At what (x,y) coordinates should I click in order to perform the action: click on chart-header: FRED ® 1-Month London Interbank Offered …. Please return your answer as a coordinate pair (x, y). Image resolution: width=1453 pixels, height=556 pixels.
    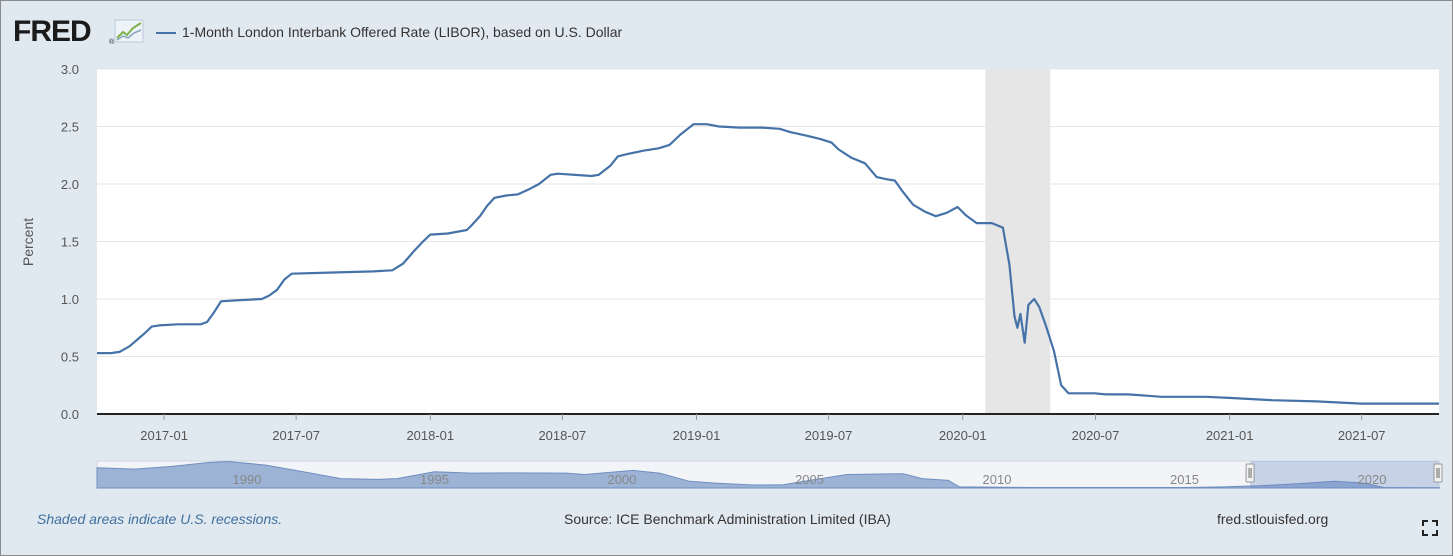
    Looking at the image, I should click on (711, 33).